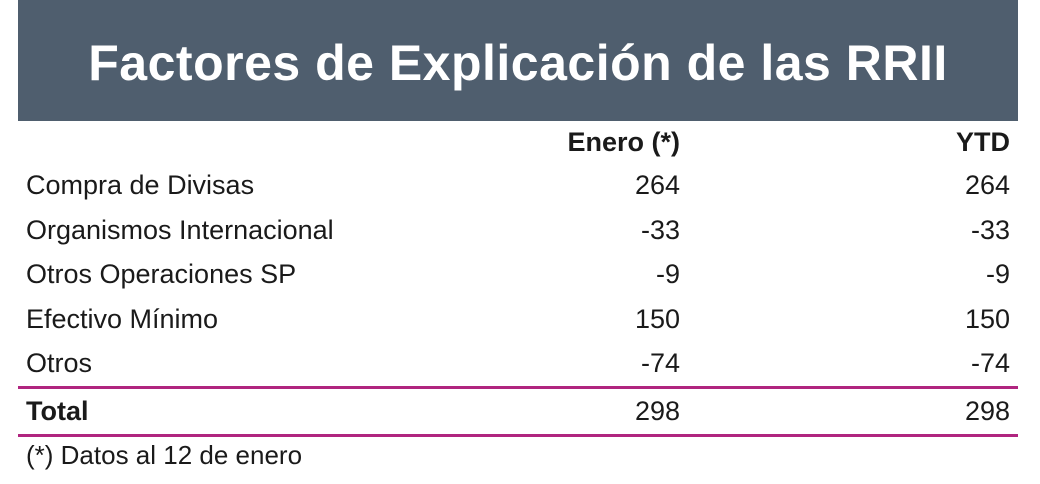 The image size is (1040, 484). Describe the element at coordinates (997, 274) in the screenshot. I see `cell-ytd: -9` at that location.